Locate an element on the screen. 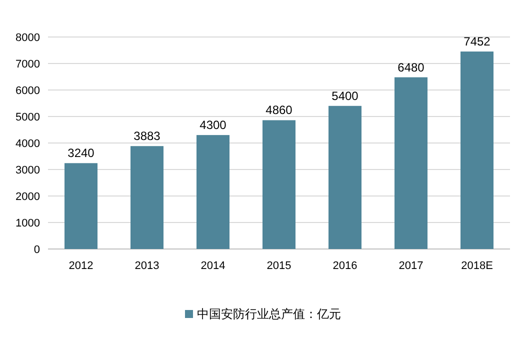 This screenshot has height=363, width=517. data-label: 5400 is located at coordinates (345, 95).